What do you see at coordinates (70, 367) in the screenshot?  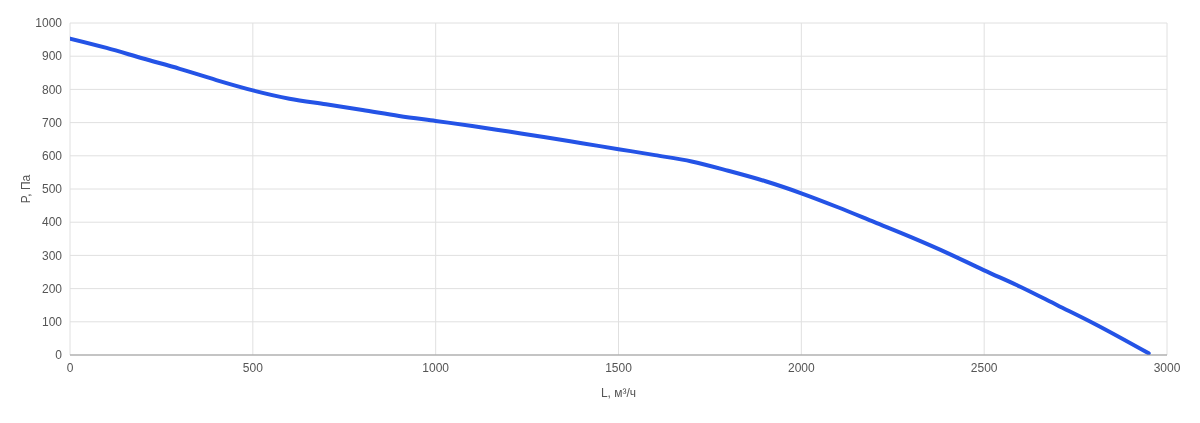 I see `x-tick-label: 0` at bounding box center [70, 367].